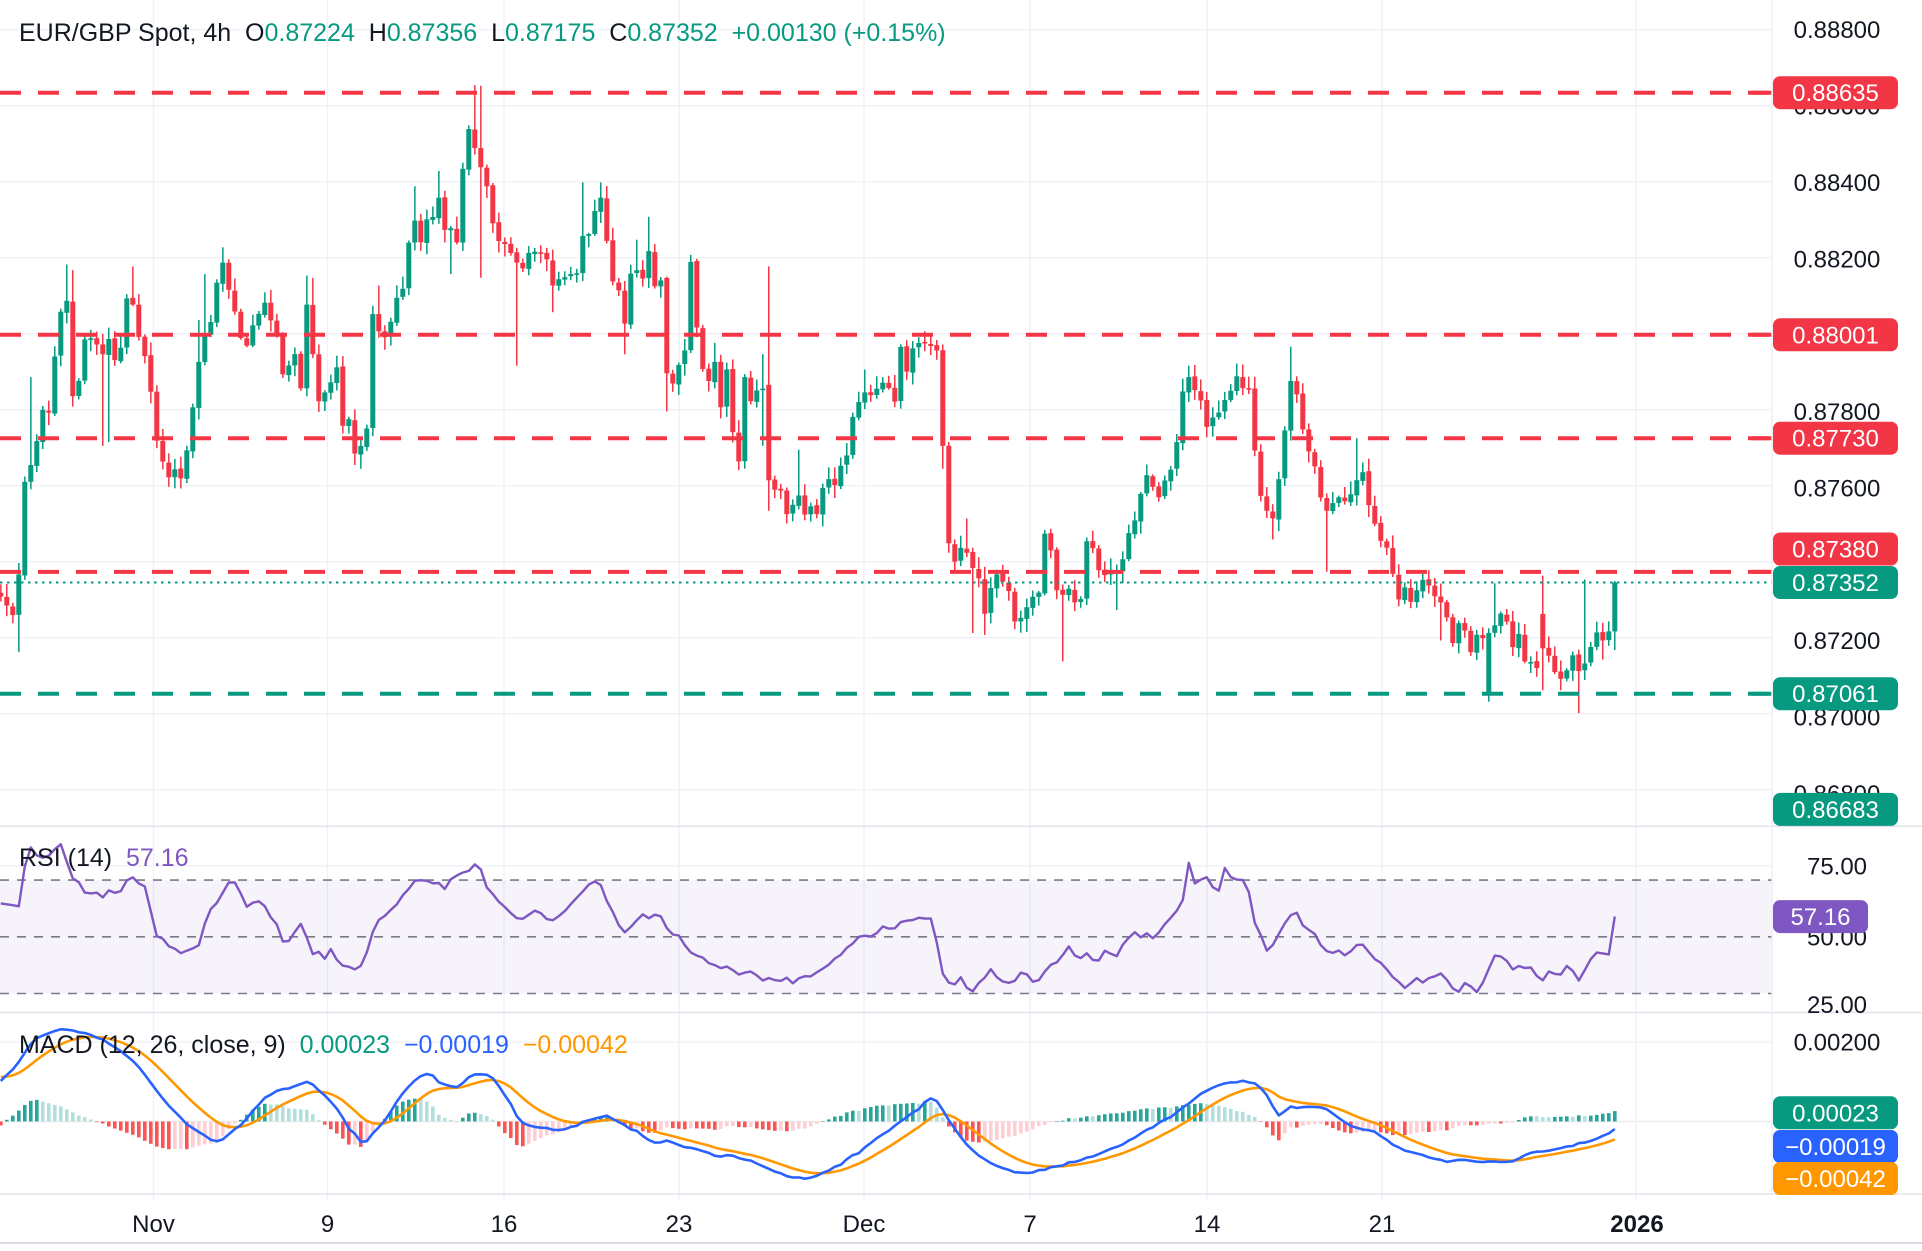  Describe the element at coordinates (1837, 866) in the screenshot. I see `svg-text: 75.00` at that location.